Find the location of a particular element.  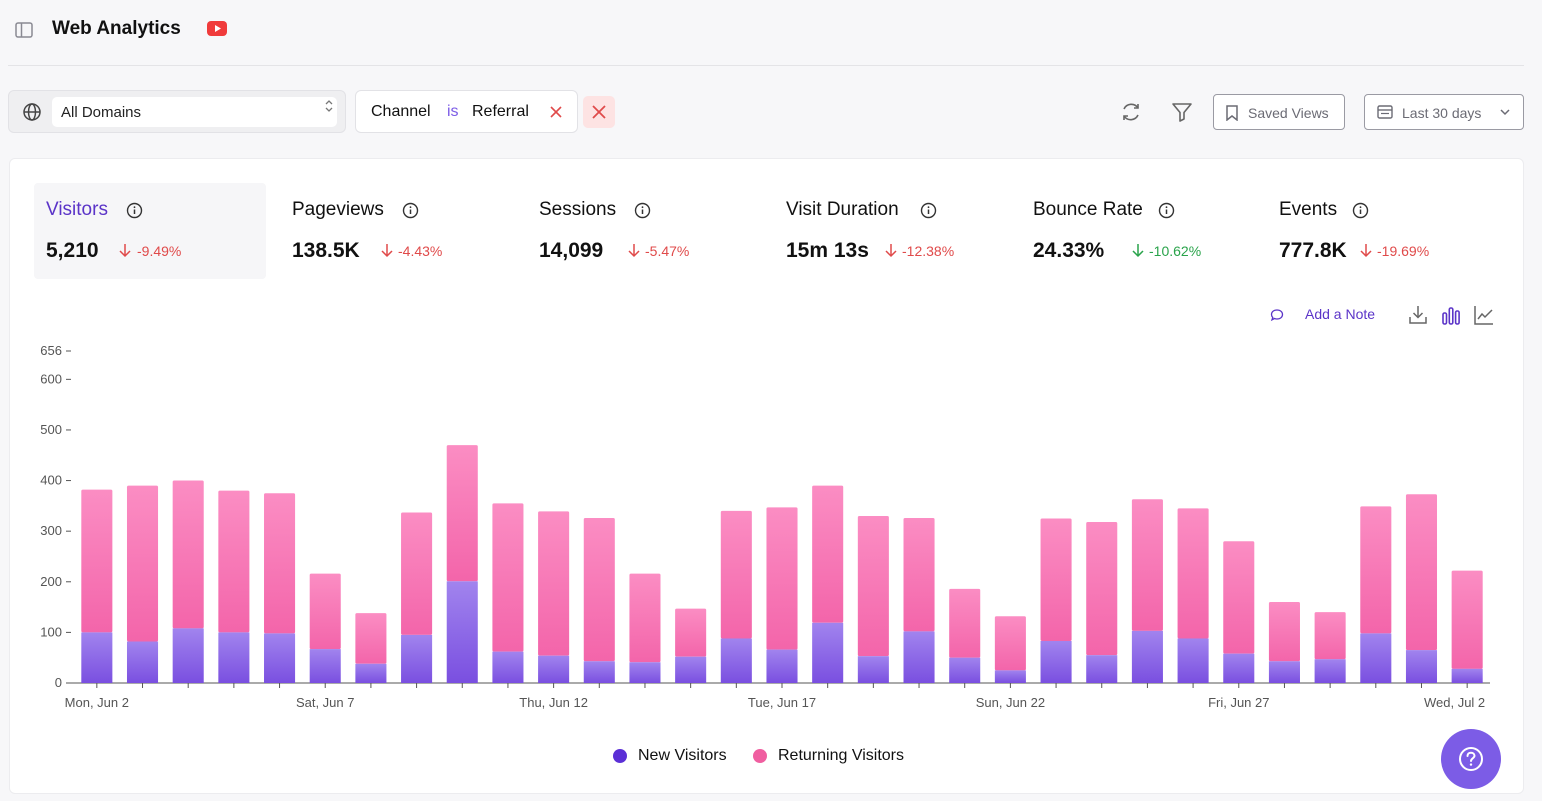

metric-label: Bounce Rate is located at coordinates (1088, 209).